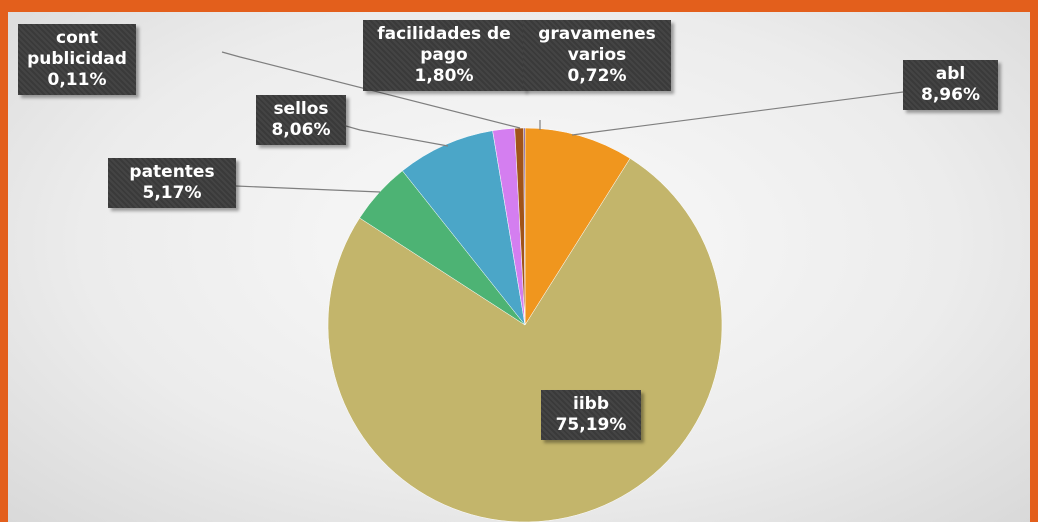  I want to click on data-label: patentes 5,17%, so click(172, 183).